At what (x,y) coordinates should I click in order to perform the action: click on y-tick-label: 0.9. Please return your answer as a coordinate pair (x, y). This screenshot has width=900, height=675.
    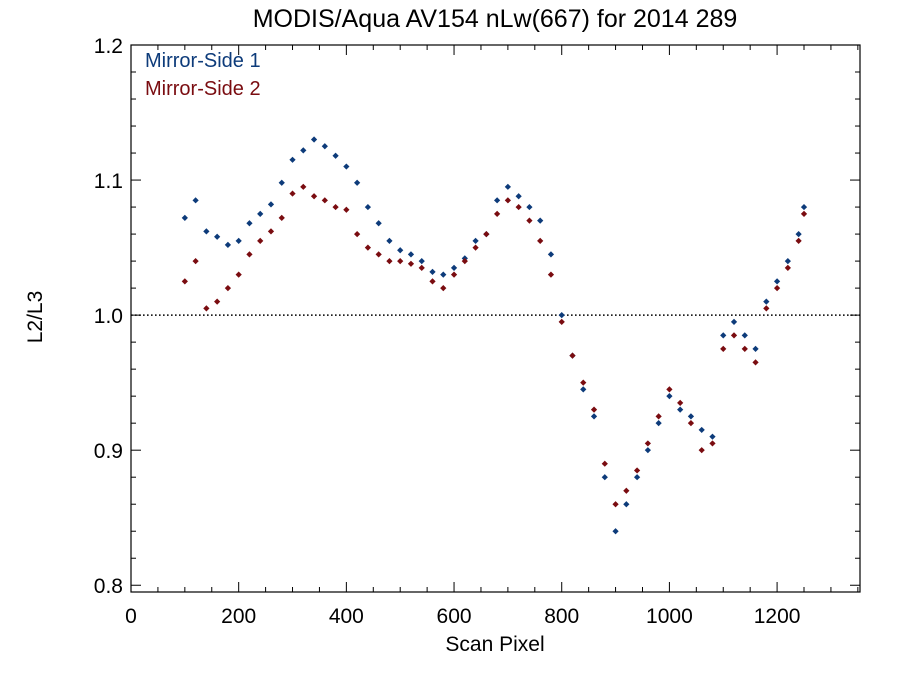
    Looking at the image, I should click on (108, 451).